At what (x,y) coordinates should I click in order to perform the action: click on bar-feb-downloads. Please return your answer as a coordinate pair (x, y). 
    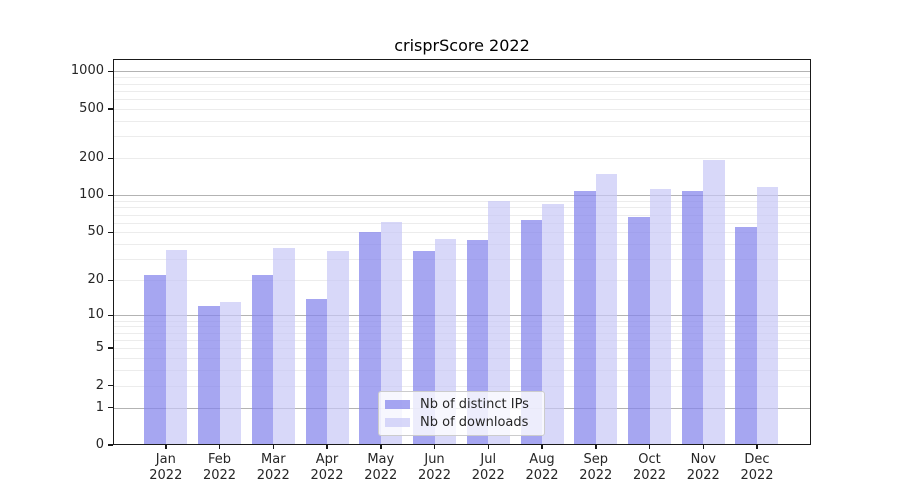
    Looking at the image, I should click on (230, 373).